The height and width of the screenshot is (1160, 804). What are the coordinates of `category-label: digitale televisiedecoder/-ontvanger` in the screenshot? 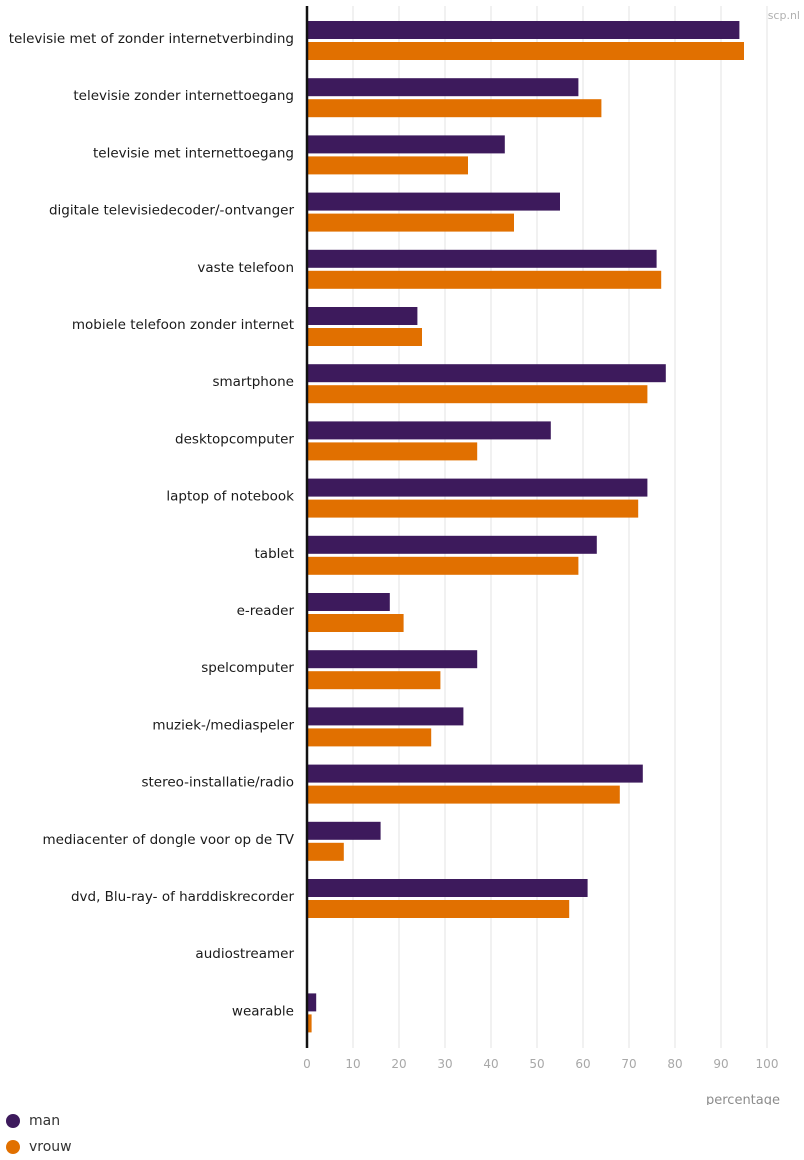 It's located at (171, 211).